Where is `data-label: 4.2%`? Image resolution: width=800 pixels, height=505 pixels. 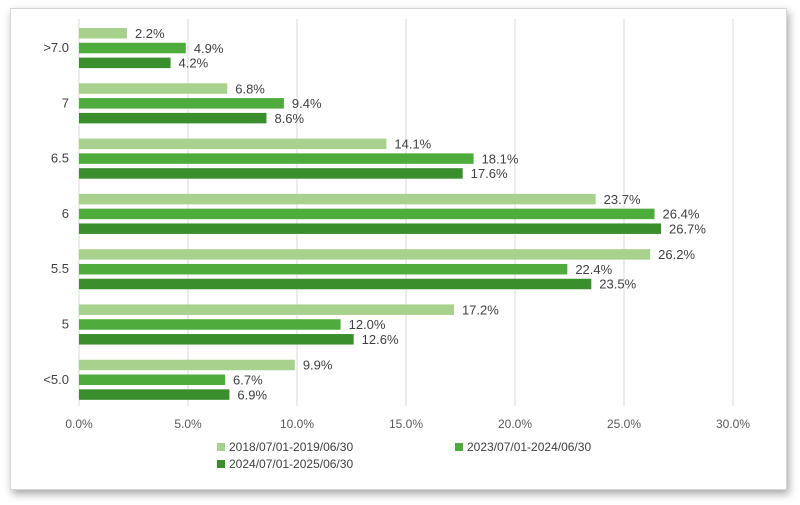 data-label: 4.2% is located at coordinates (194, 63).